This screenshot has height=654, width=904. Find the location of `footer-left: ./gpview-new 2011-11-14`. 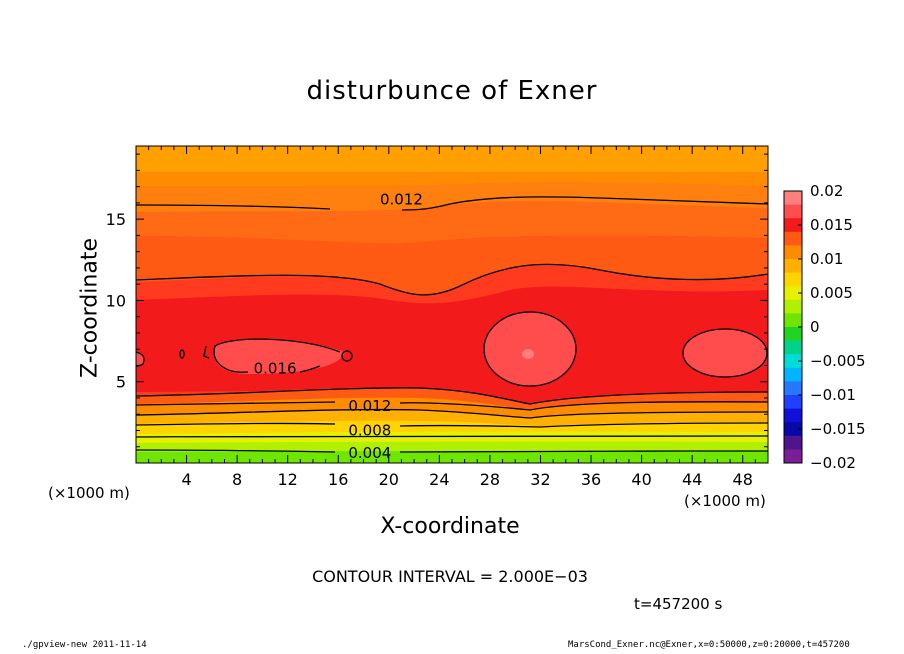

footer-left: ./gpview-new 2011-11-14 is located at coordinates (84, 645).